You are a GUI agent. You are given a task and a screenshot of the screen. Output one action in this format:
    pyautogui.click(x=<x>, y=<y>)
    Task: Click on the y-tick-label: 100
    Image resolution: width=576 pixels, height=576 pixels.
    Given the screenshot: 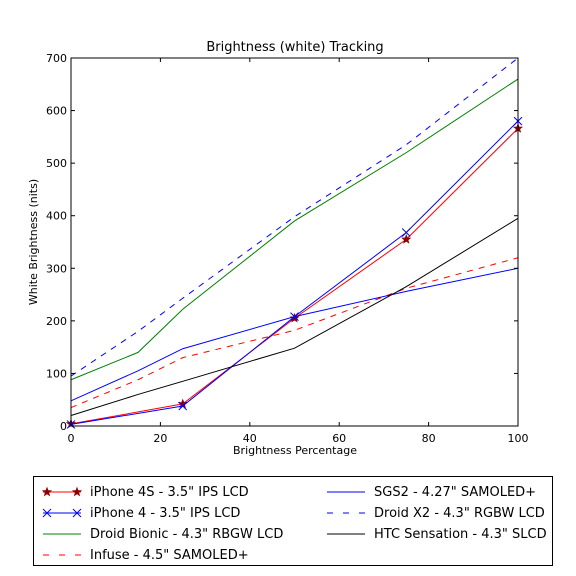 What is the action you would take?
    pyautogui.click(x=56, y=373)
    